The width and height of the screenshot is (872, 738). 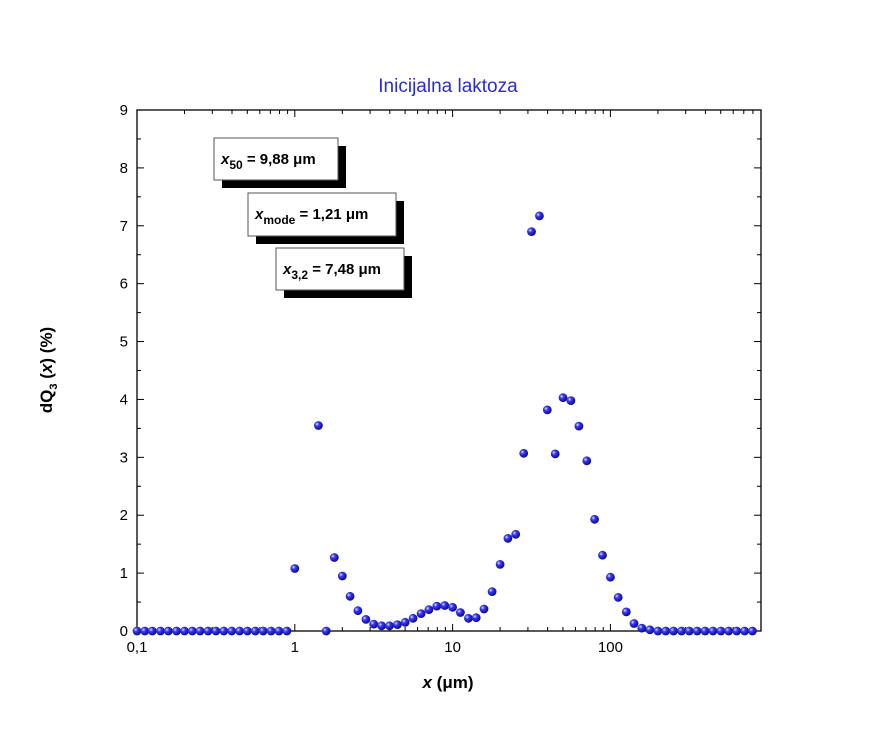 I want to click on x-axis-label: x (μm), so click(x=447, y=682).